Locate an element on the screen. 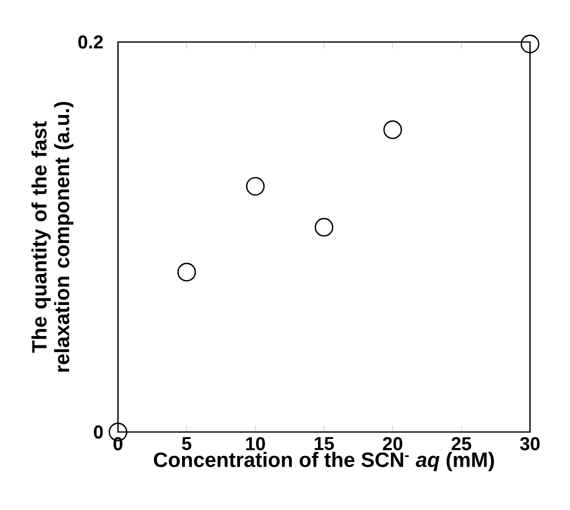 The image size is (570, 510). x-tick-label: 10 is located at coordinates (255, 443).